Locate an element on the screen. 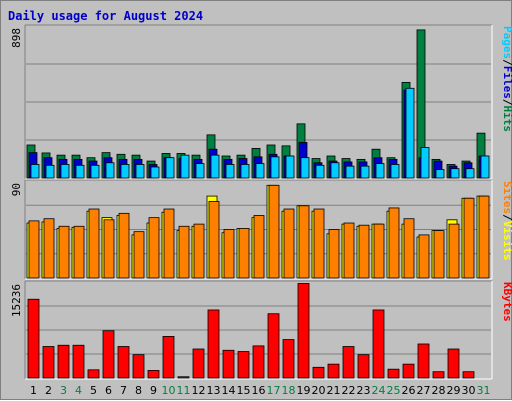 The width and height of the screenshot is (512, 401). x-tick-label: 31 is located at coordinates (484, 390).